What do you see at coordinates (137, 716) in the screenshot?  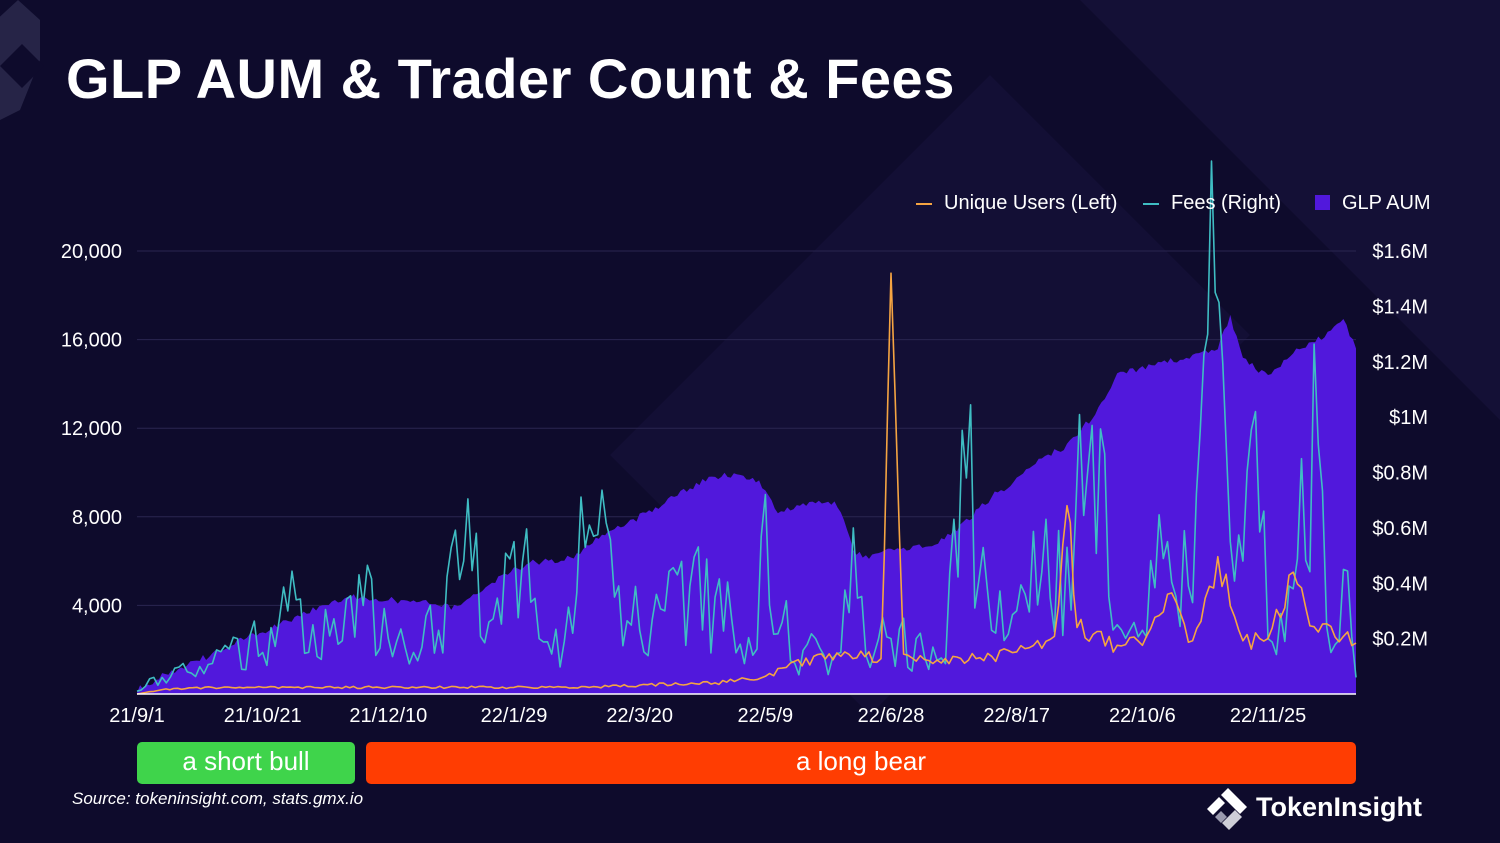 I see `x-tick-label: 21/9/1` at bounding box center [137, 716].